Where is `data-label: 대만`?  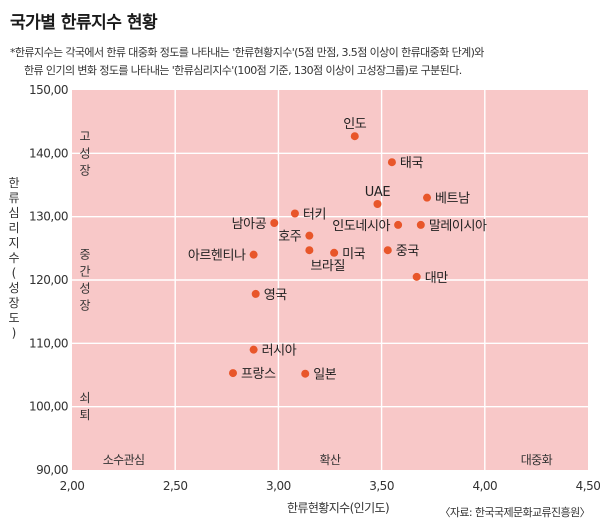 data-label: 대만 is located at coordinates (437, 278).